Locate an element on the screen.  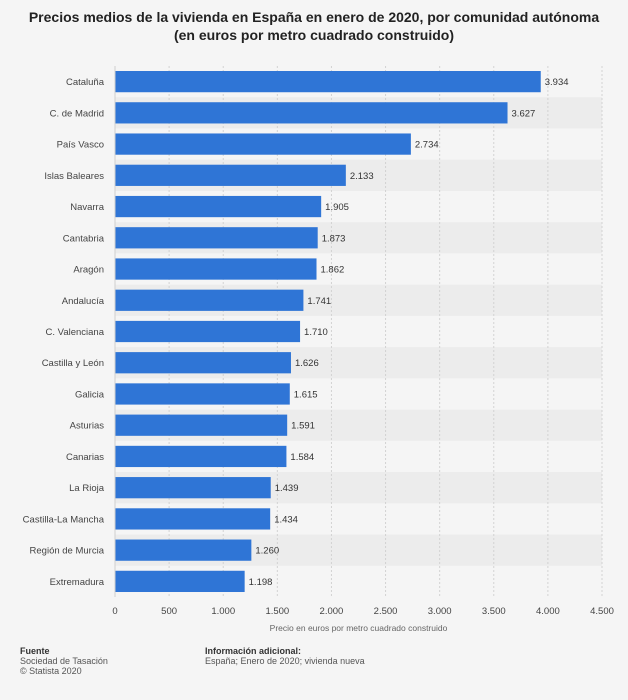
footer-source-heading: Fuente is located at coordinates (35, 651).